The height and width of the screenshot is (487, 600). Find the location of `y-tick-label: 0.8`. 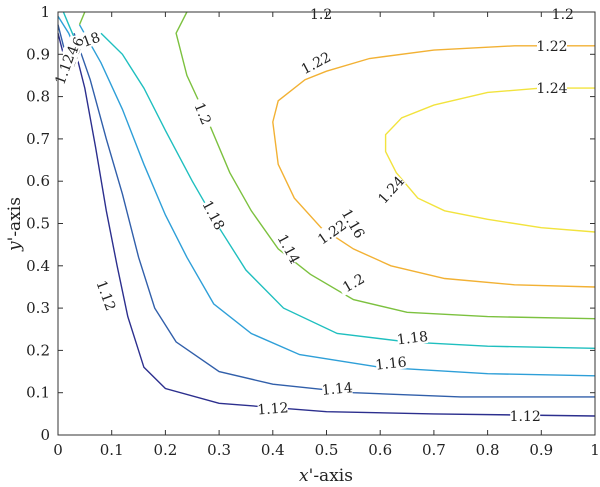

y-tick-label: 0.8 is located at coordinates (38, 97).